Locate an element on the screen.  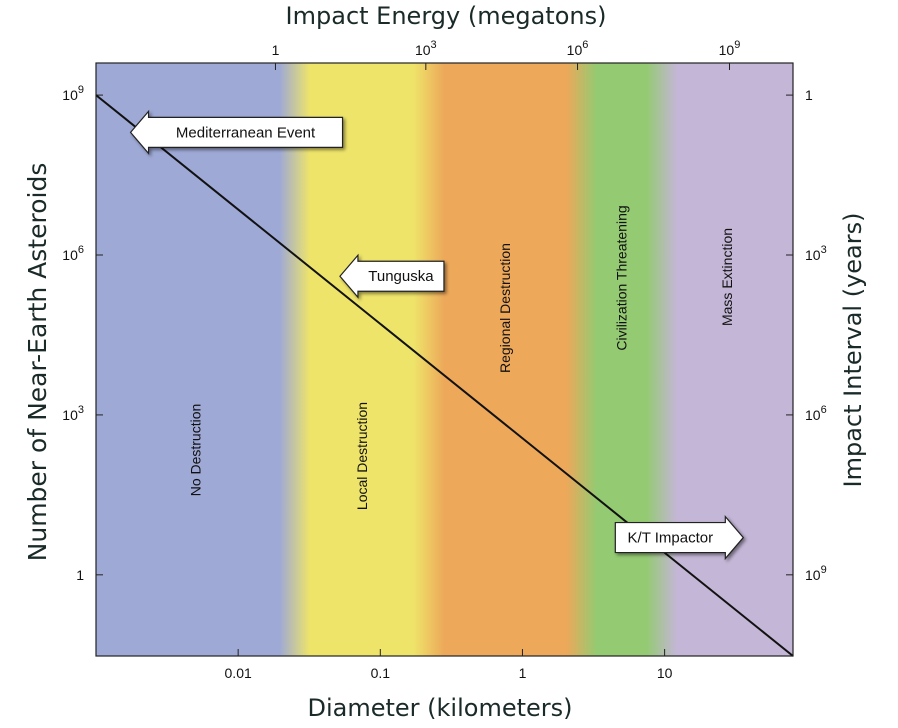
right-tick-label: 10³ is located at coordinates (816, 253).